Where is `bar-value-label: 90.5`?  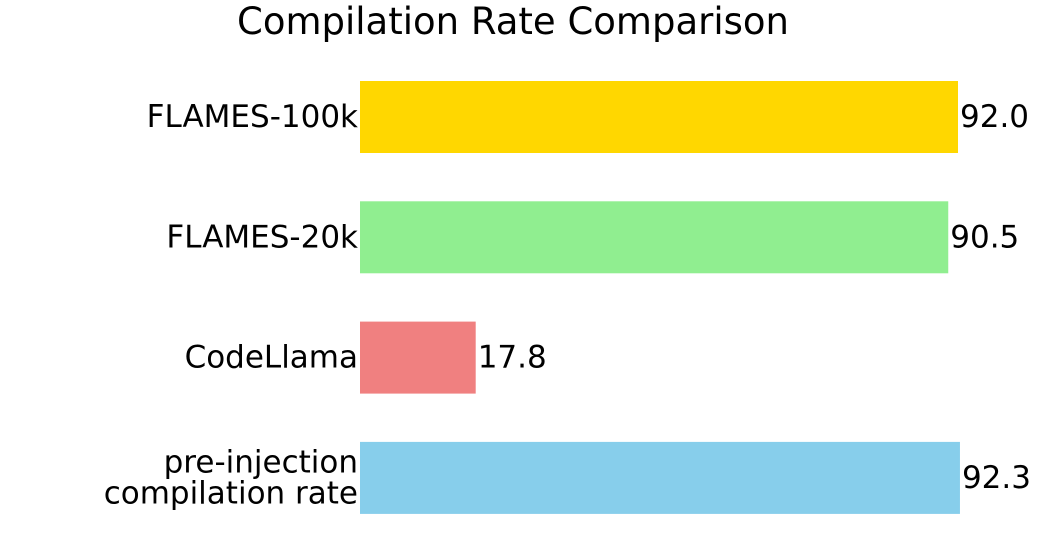
bar-value-label: 90.5 is located at coordinates (984, 237).